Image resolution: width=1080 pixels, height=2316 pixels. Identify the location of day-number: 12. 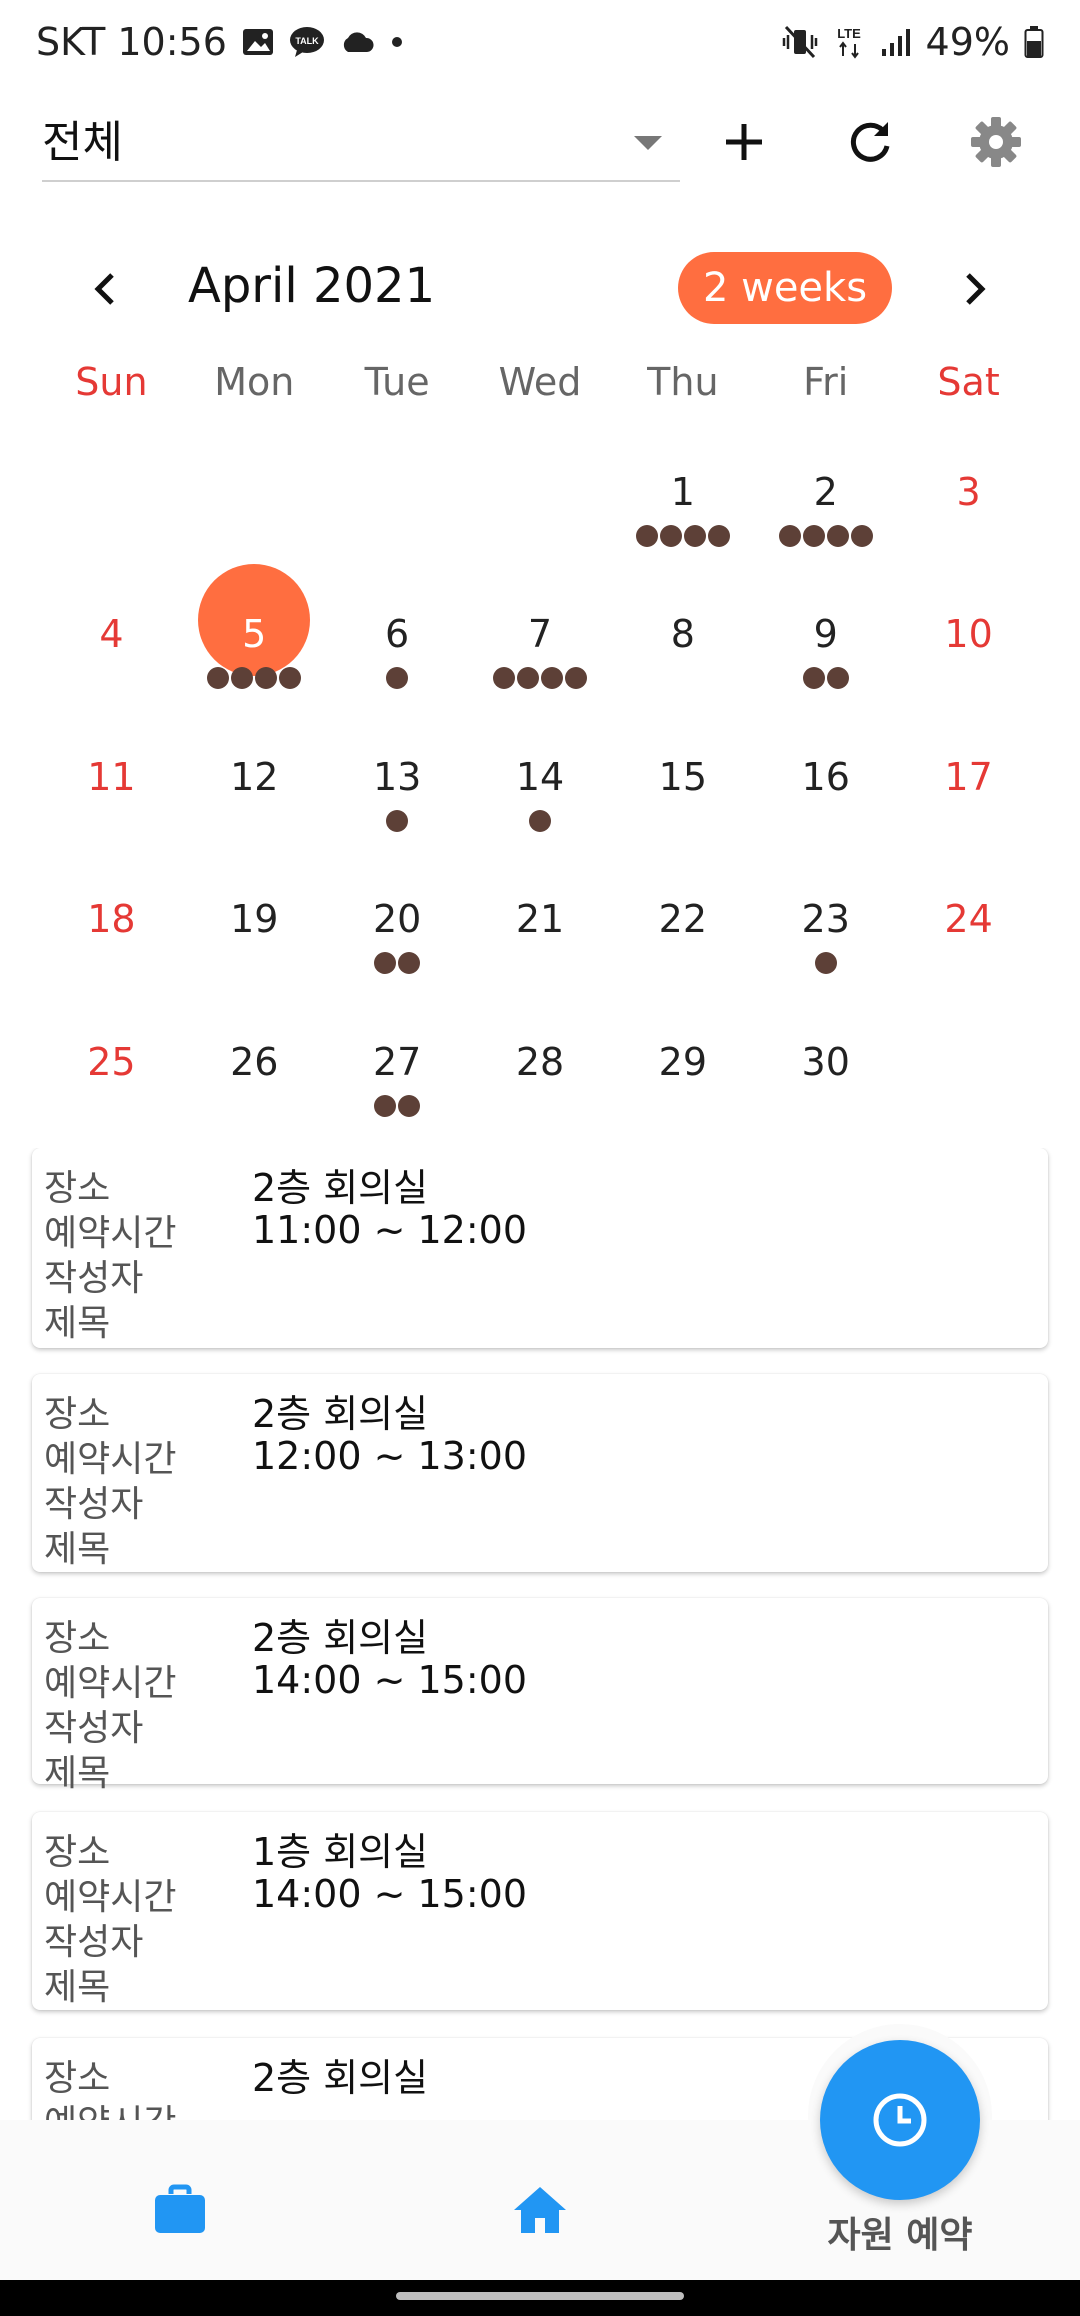
(254, 776).